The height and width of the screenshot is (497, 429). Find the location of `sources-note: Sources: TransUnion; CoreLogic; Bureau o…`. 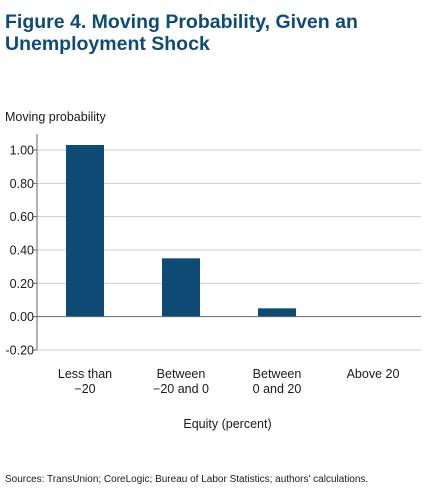

sources-note: Sources: TransUnion; CoreLogic; Bureau o… is located at coordinates (187, 479).